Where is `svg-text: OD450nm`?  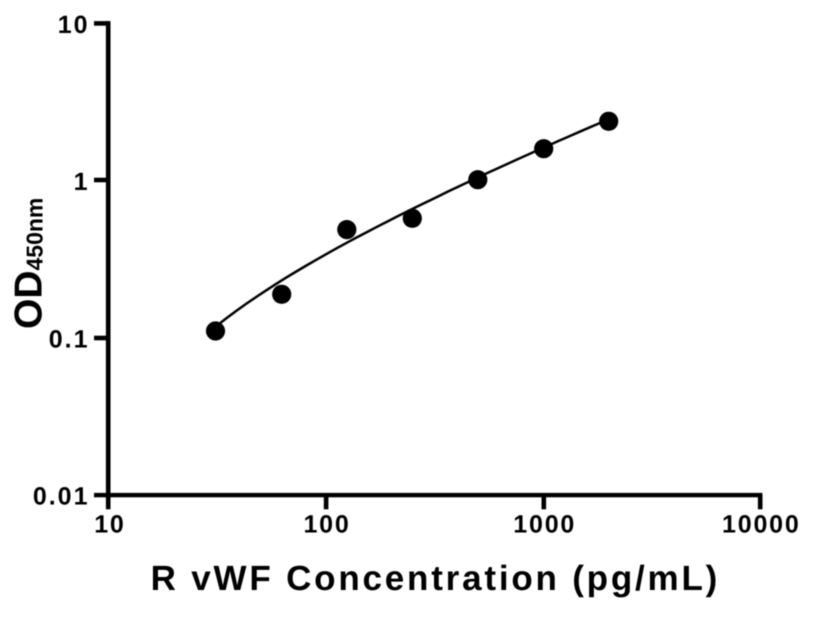 svg-text: OD450nm is located at coordinates (29, 263).